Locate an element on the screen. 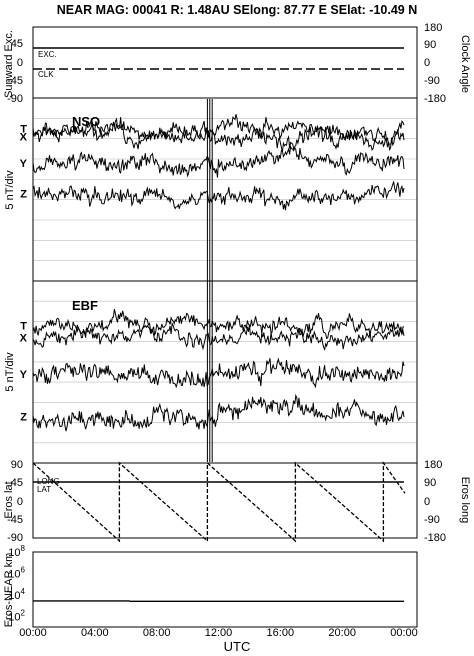 The height and width of the screenshot is (656, 474). eros-ytick: 45 is located at coordinates (17, 483).